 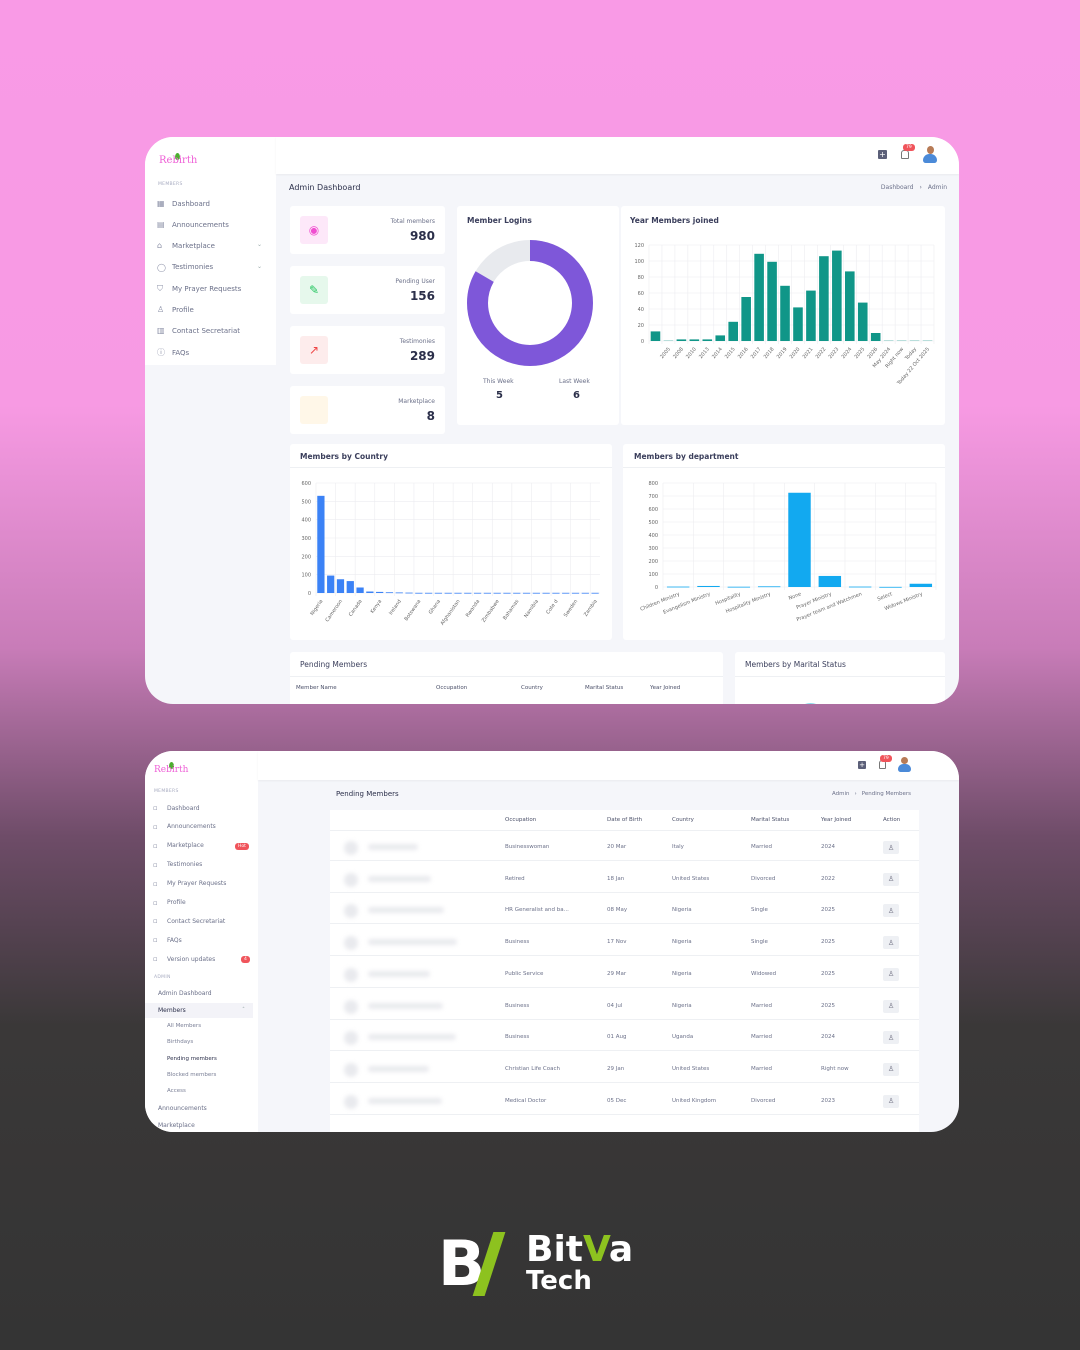 What do you see at coordinates (625, 820) in the screenshot?
I see `column-header: Date of Birth` at bounding box center [625, 820].